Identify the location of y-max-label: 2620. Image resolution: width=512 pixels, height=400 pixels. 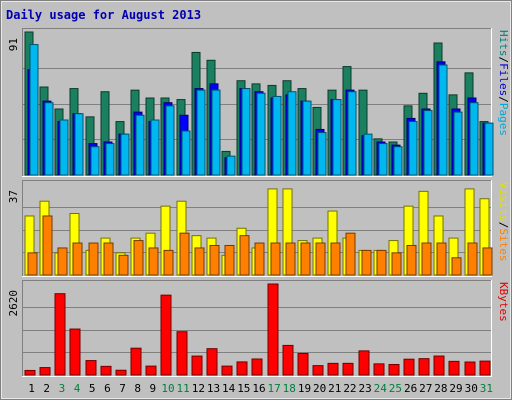
(13, 303).